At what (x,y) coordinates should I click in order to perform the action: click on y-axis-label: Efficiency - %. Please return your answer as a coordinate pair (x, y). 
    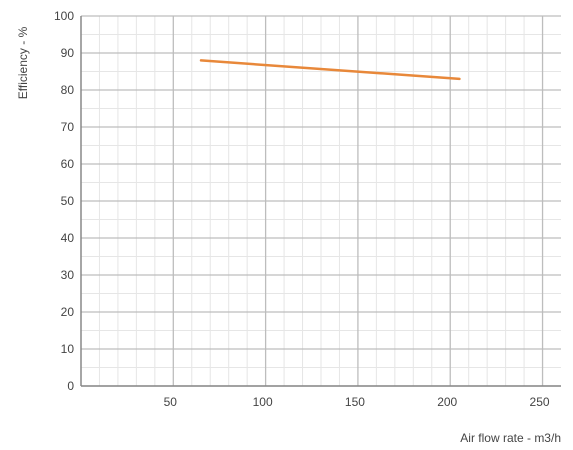
    Looking at the image, I should click on (23, 62).